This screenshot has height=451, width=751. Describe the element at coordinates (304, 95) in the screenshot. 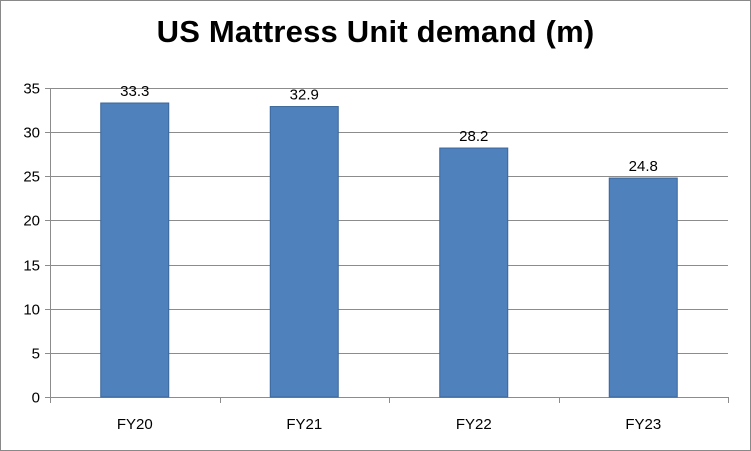

I see `data-label: 32.9` at that location.